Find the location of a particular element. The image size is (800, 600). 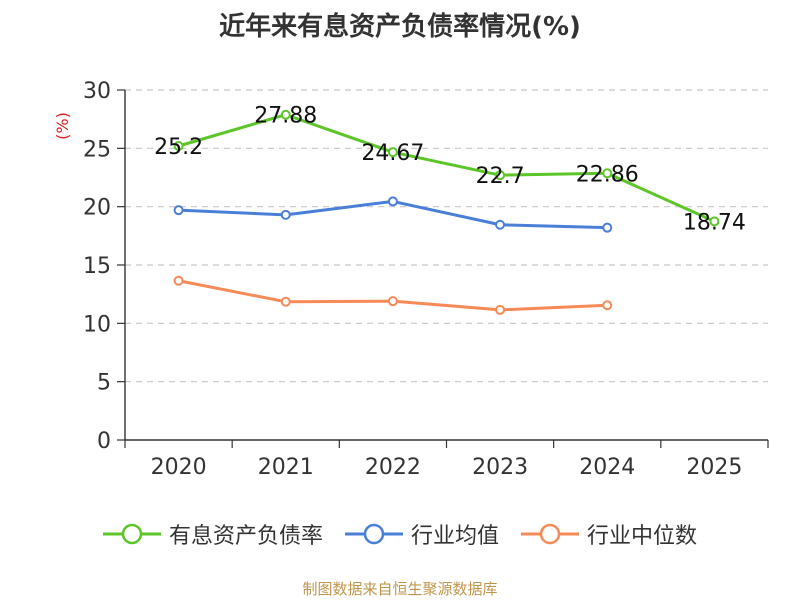

x-tick-label: 2025 is located at coordinates (714, 467).